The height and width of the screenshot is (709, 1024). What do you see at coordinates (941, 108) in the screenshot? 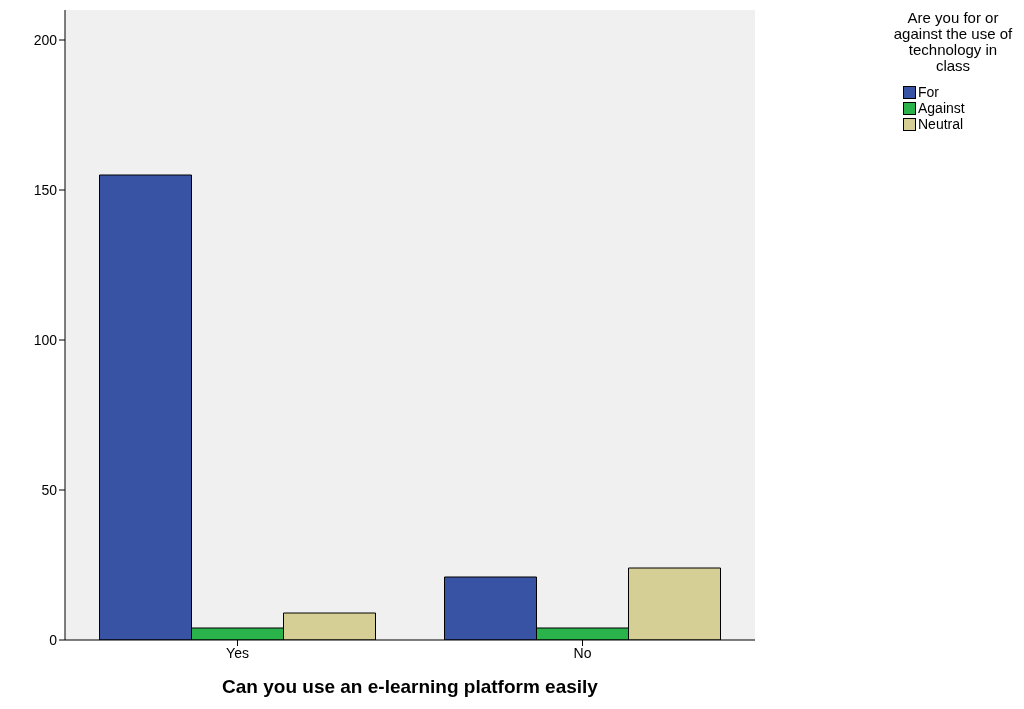
I see `legend-label: Against` at bounding box center [941, 108].